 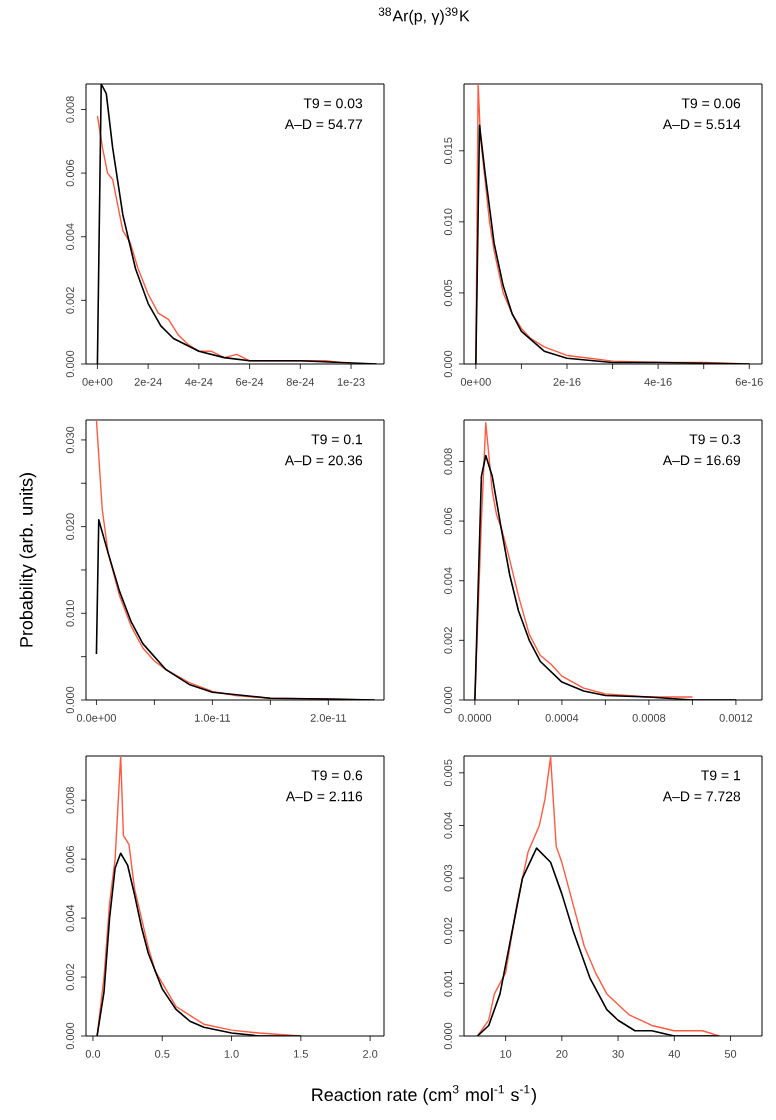 What do you see at coordinates (28, 560) in the screenshot?
I see `y-axis-title: Probability (arb. units)` at bounding box center [28, 560].